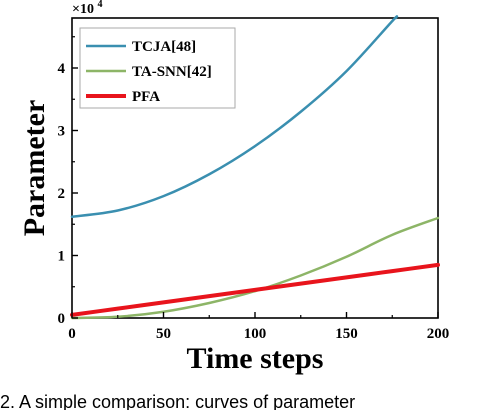 Image resolution: width=480 pixels, height=410 pixels. What do you see at coordinates (255, 358) in the screenshot?
I see `x-axis-title: Time steps` at bounding box center [255, 358].